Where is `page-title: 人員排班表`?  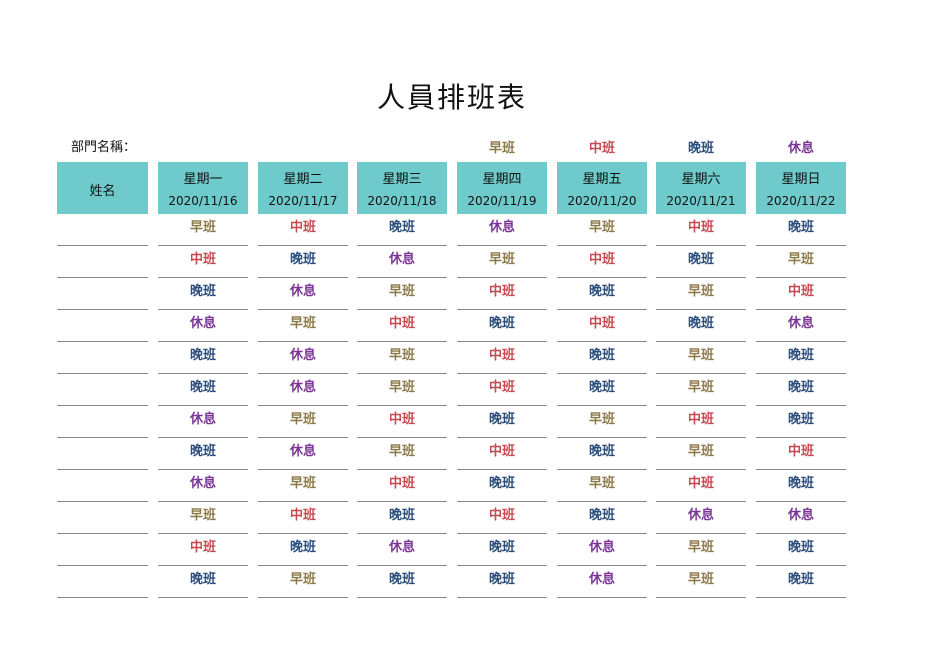
page-title: 人員排班表 is located at coordinates (451, 97).